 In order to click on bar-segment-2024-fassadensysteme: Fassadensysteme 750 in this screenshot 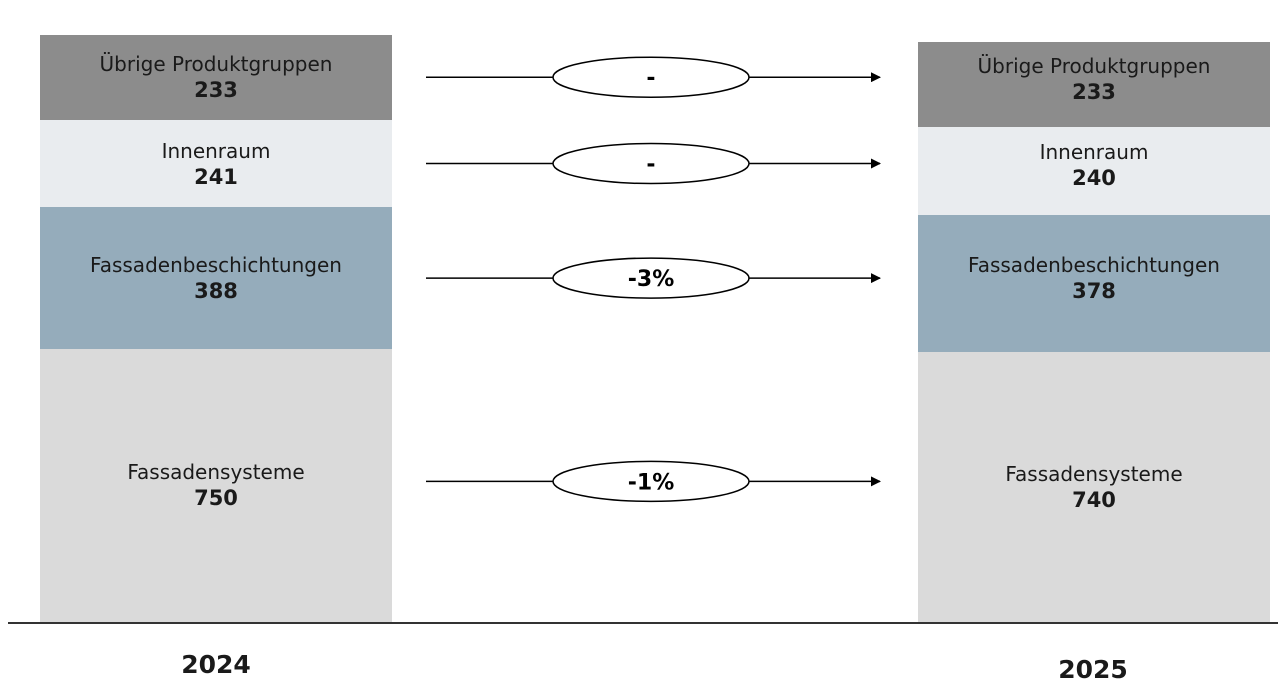, I will do `click(216, 485)`.